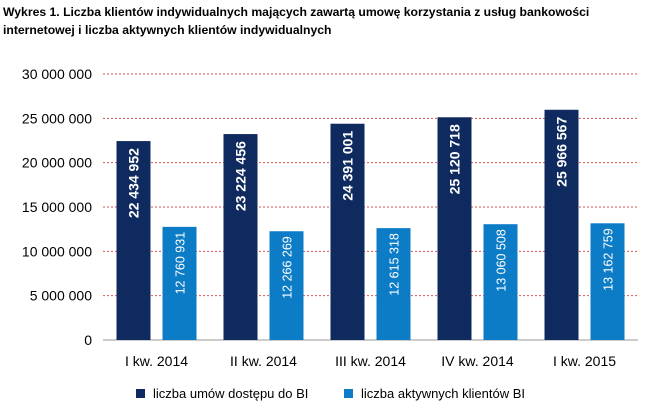 The width and height of the screenshot is (655, 412). I want to click on x-tick-label: I kw. 2015, so click(584, 361).